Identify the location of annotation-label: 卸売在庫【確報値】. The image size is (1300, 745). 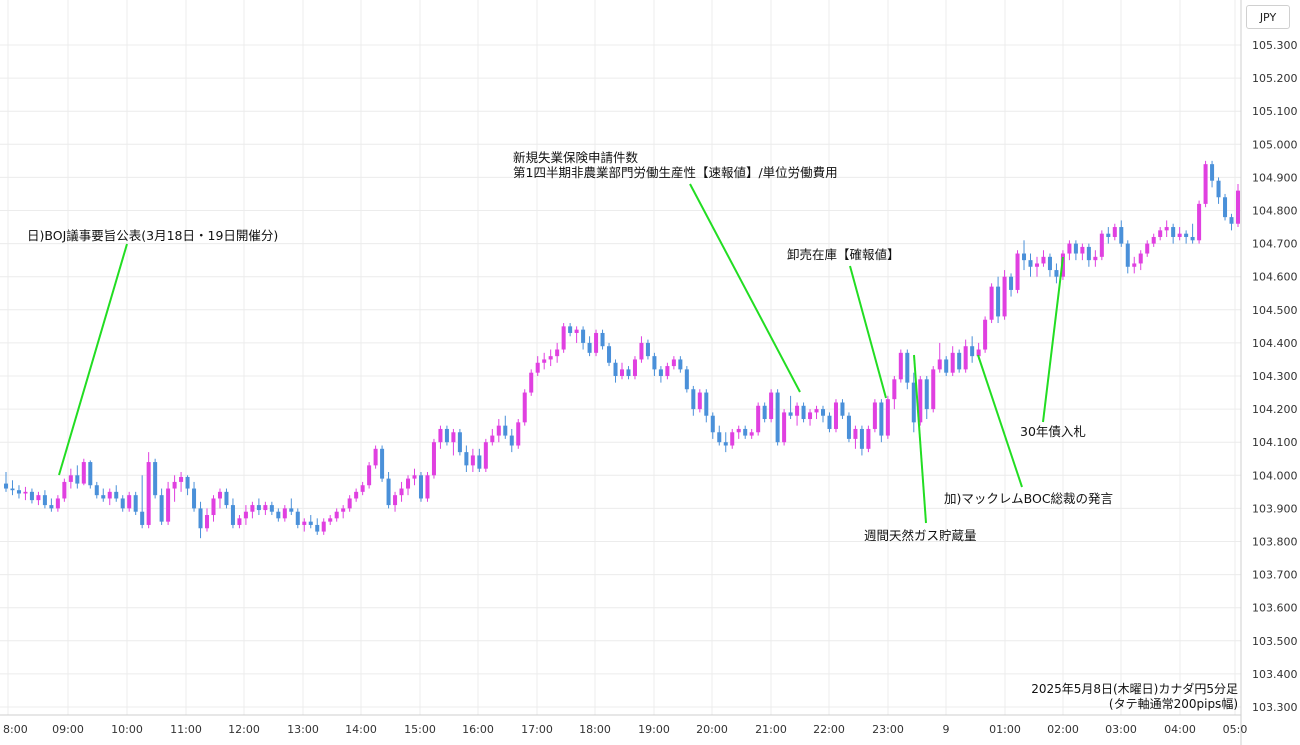
(843, 254).